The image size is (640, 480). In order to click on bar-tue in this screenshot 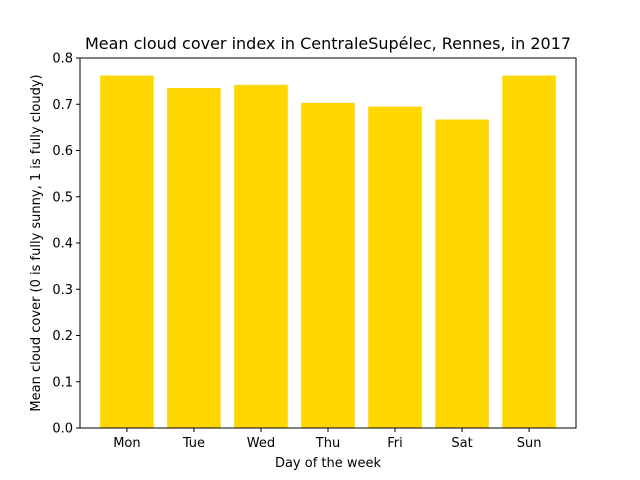, I will do `click(194, 258)`.